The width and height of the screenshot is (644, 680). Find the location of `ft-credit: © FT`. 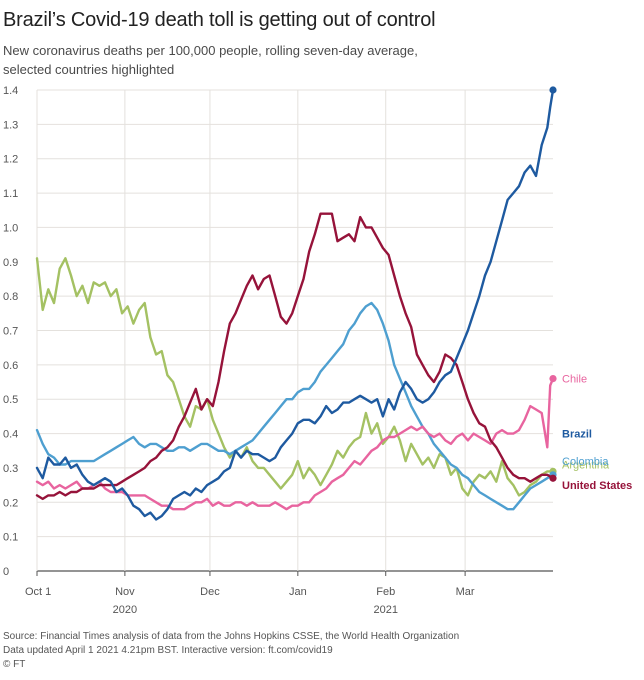

ft-credit: © FT is located at coordinates (14, 664).